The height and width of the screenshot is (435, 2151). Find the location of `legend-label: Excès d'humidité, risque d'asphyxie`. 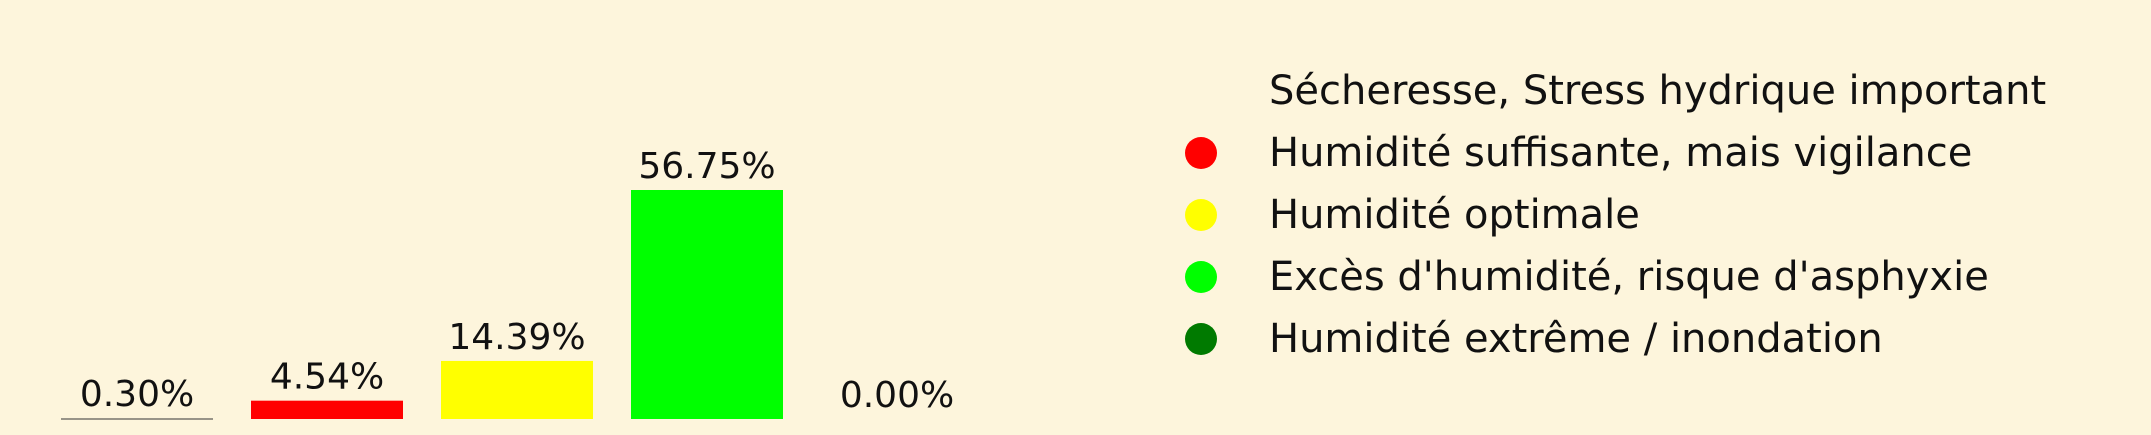

legend-label: Excès d'humidité, risque d'asphyxie is located at coordinates (1629, 277).